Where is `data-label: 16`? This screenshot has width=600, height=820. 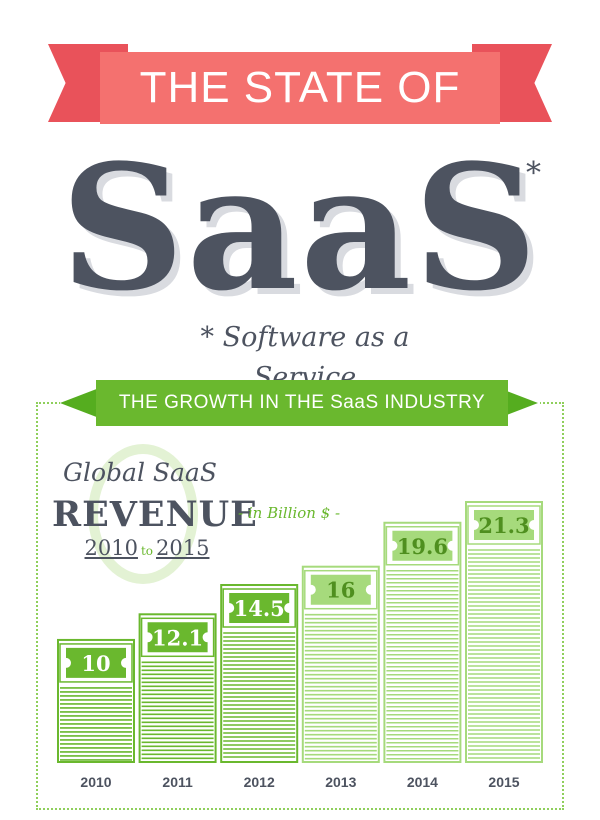
data-label: 16 is located at coordinates (340, 590).